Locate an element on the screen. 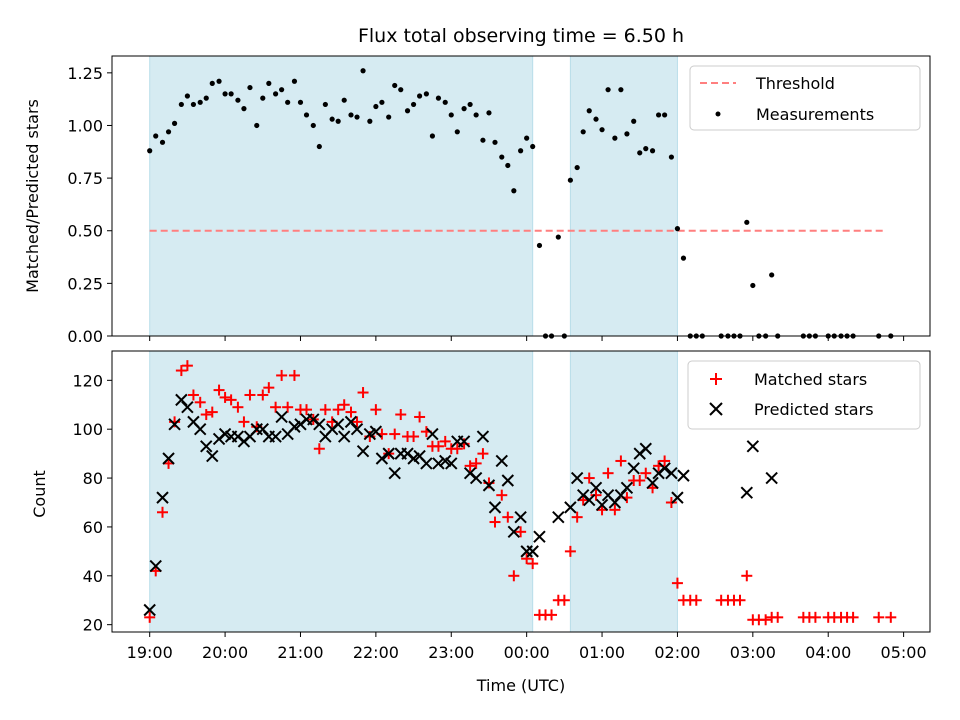 This screenshot has height=720, width=960. x-tick-label: 00:00 is located at coordinates (527, 652).